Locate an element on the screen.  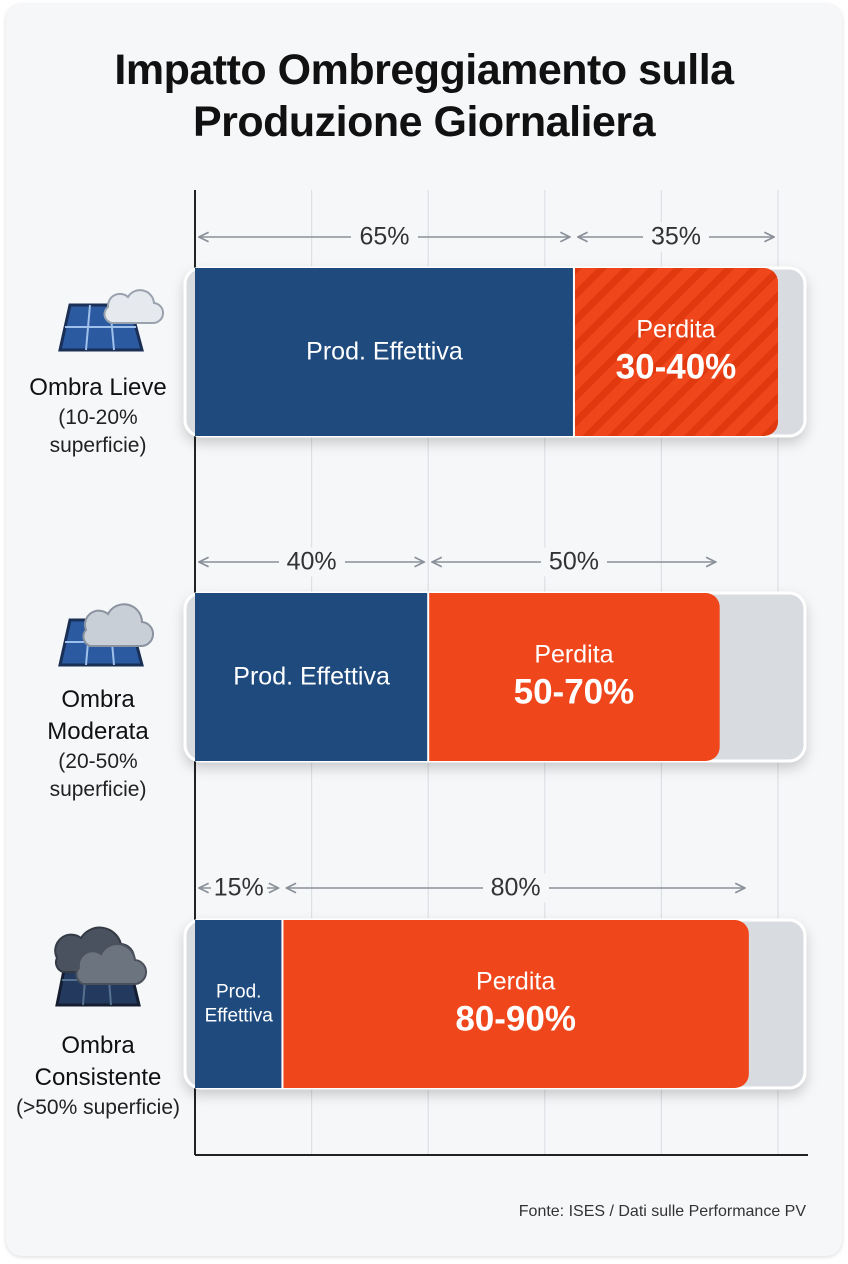
category-label-group: Ombra Moderata (20-50% superficie) is located at coordinates (98, 744).